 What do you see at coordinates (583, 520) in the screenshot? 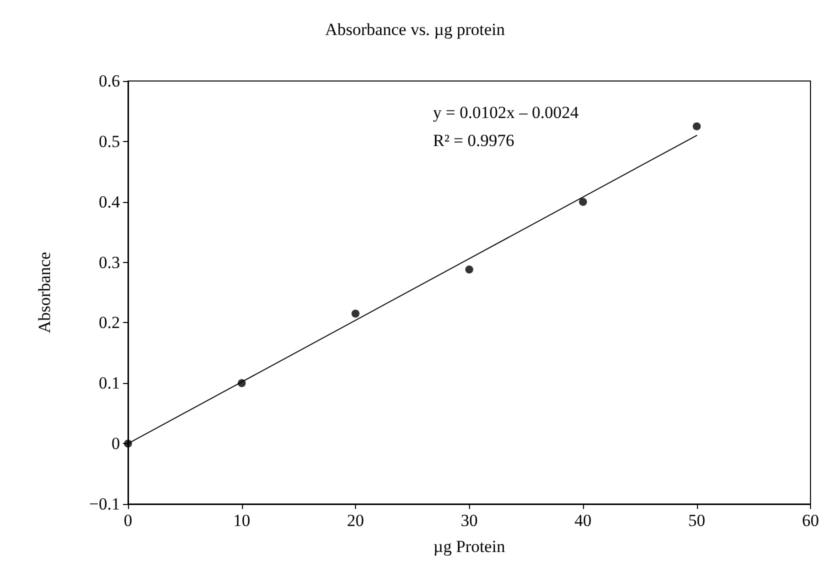
I see `x-tick-label: 40` at bounding box center [583, 520].